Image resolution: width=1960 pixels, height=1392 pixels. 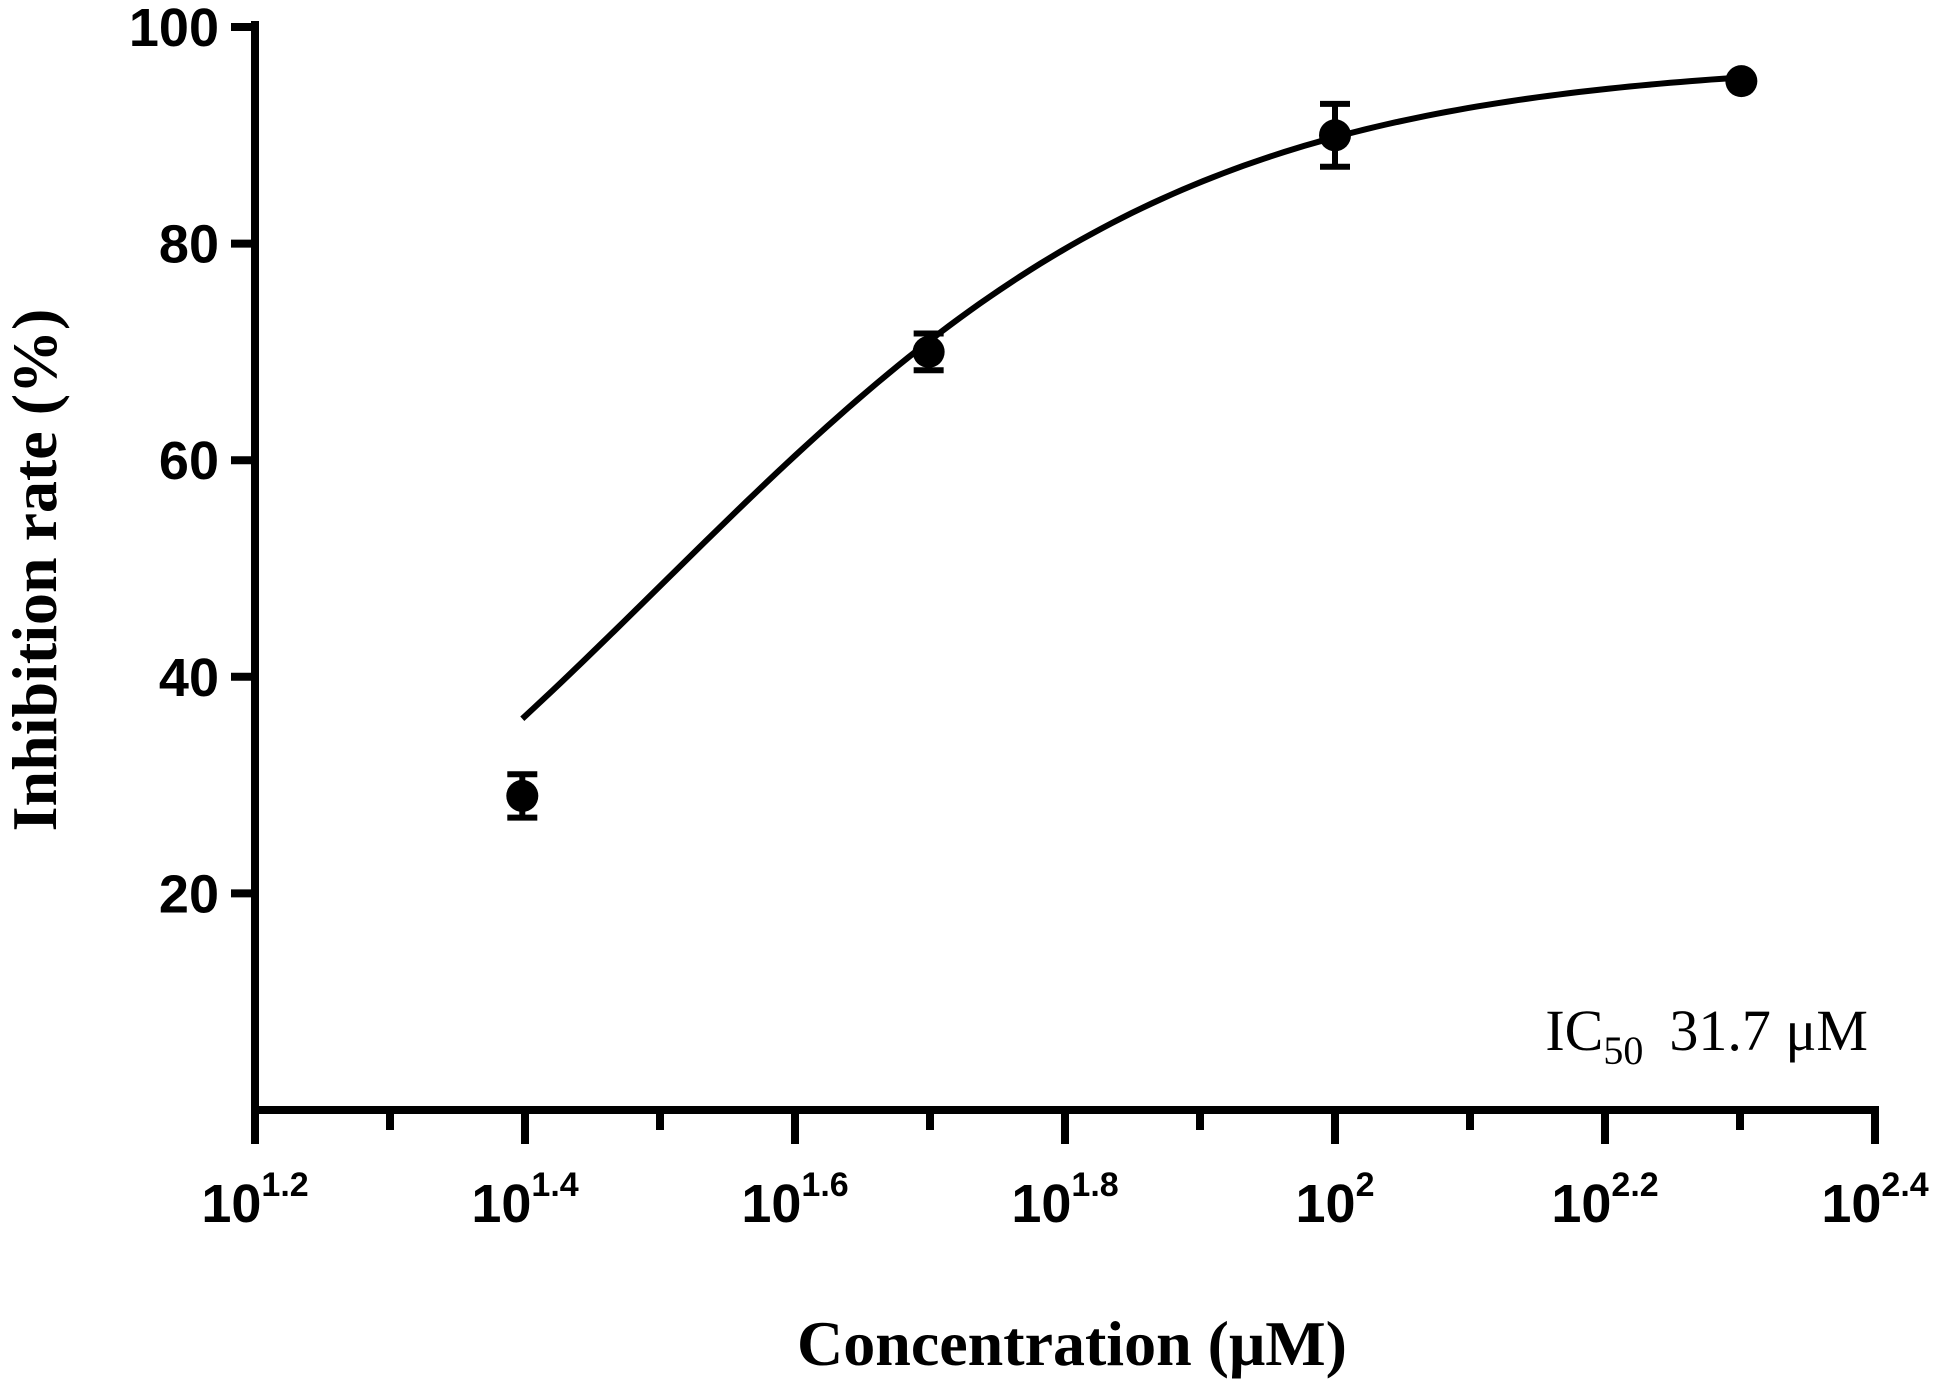 I want to click on x-tick-label: 101.4, so click(x=524, y=1200).